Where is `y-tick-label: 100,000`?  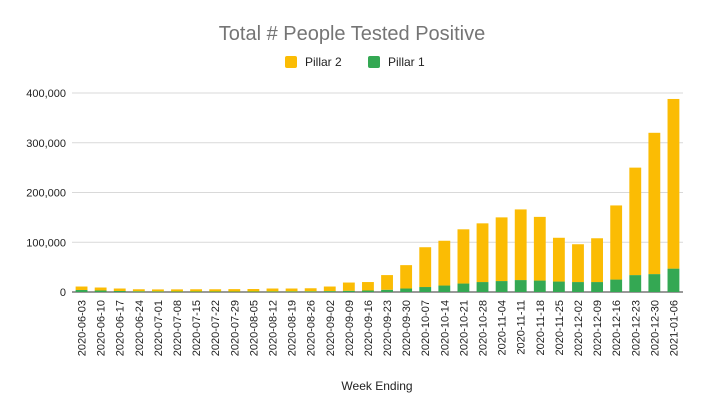
y-tick-label: 100,000 is located at coordinates (46, 243).